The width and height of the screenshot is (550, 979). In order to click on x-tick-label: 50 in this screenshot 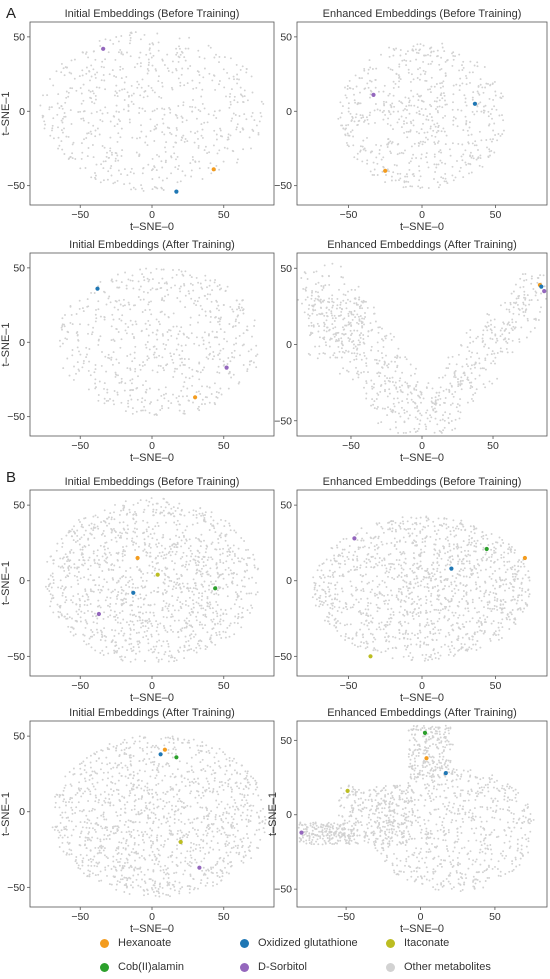, I will do `click(493, 446)`.